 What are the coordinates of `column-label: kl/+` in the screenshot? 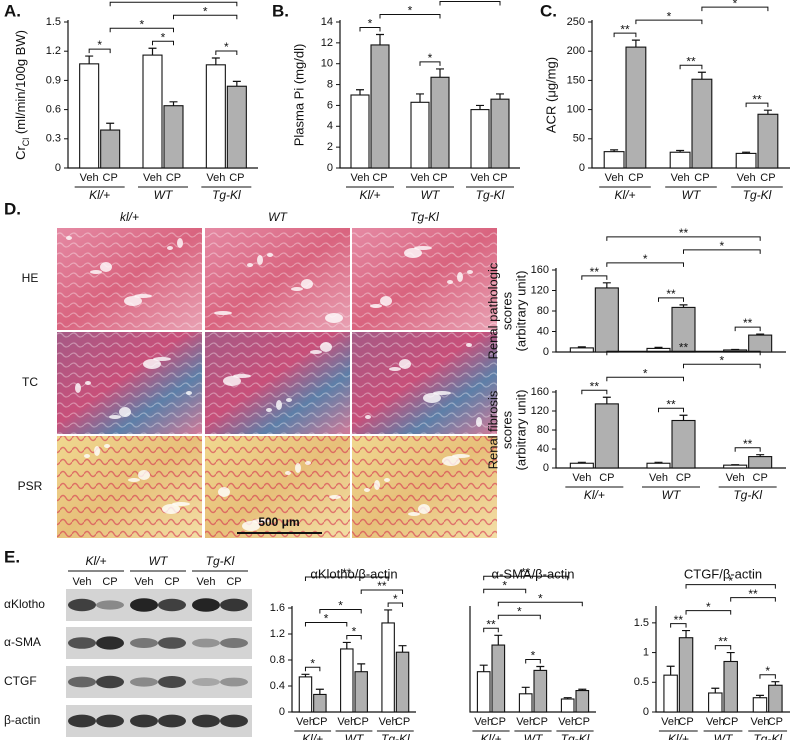 It's located at (129, 217).